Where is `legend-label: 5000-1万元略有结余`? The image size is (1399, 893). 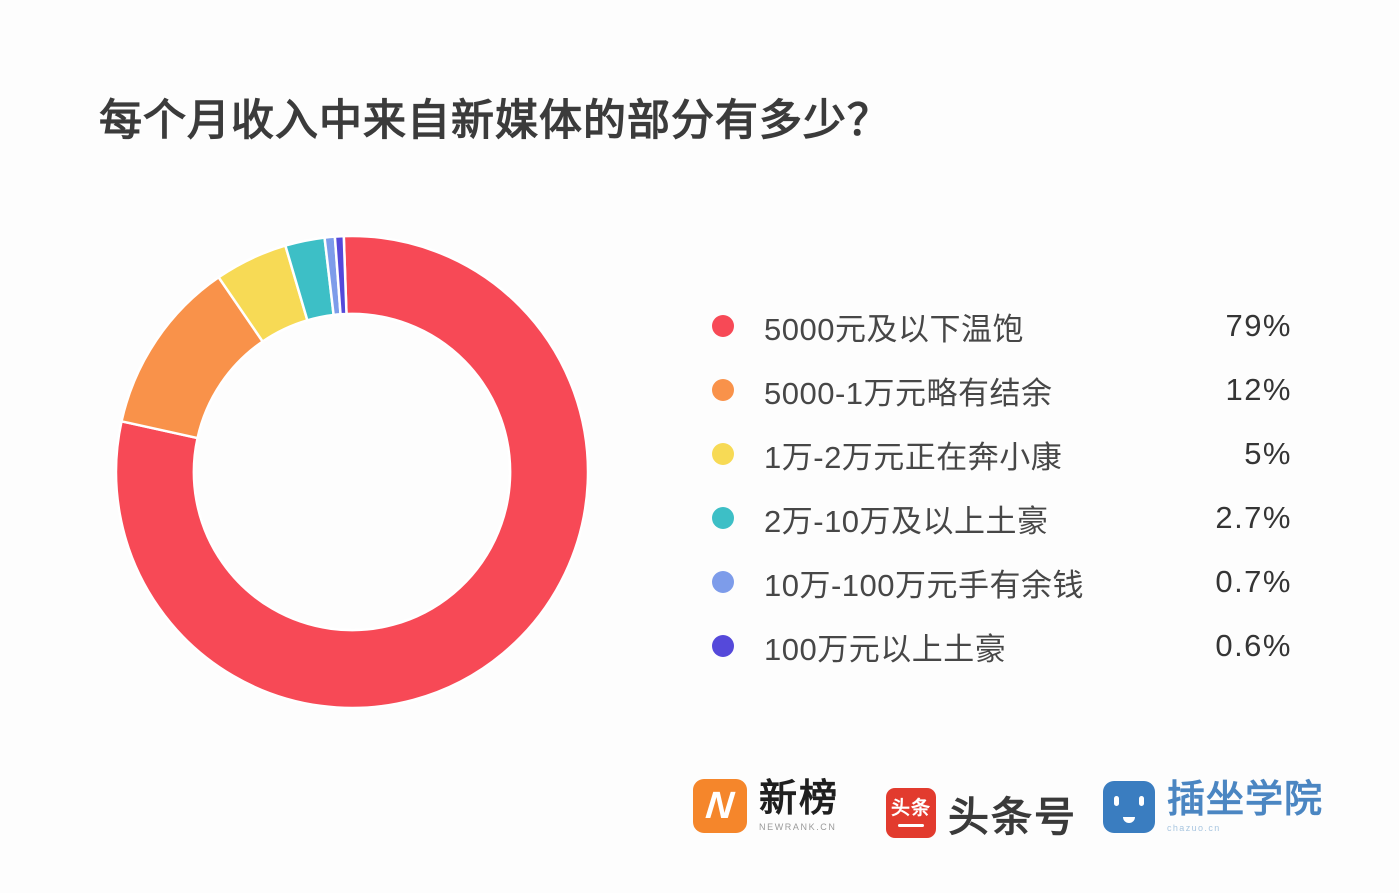 legend-label: 5000-1万元略有结余 is located at coordinates (908, 393).